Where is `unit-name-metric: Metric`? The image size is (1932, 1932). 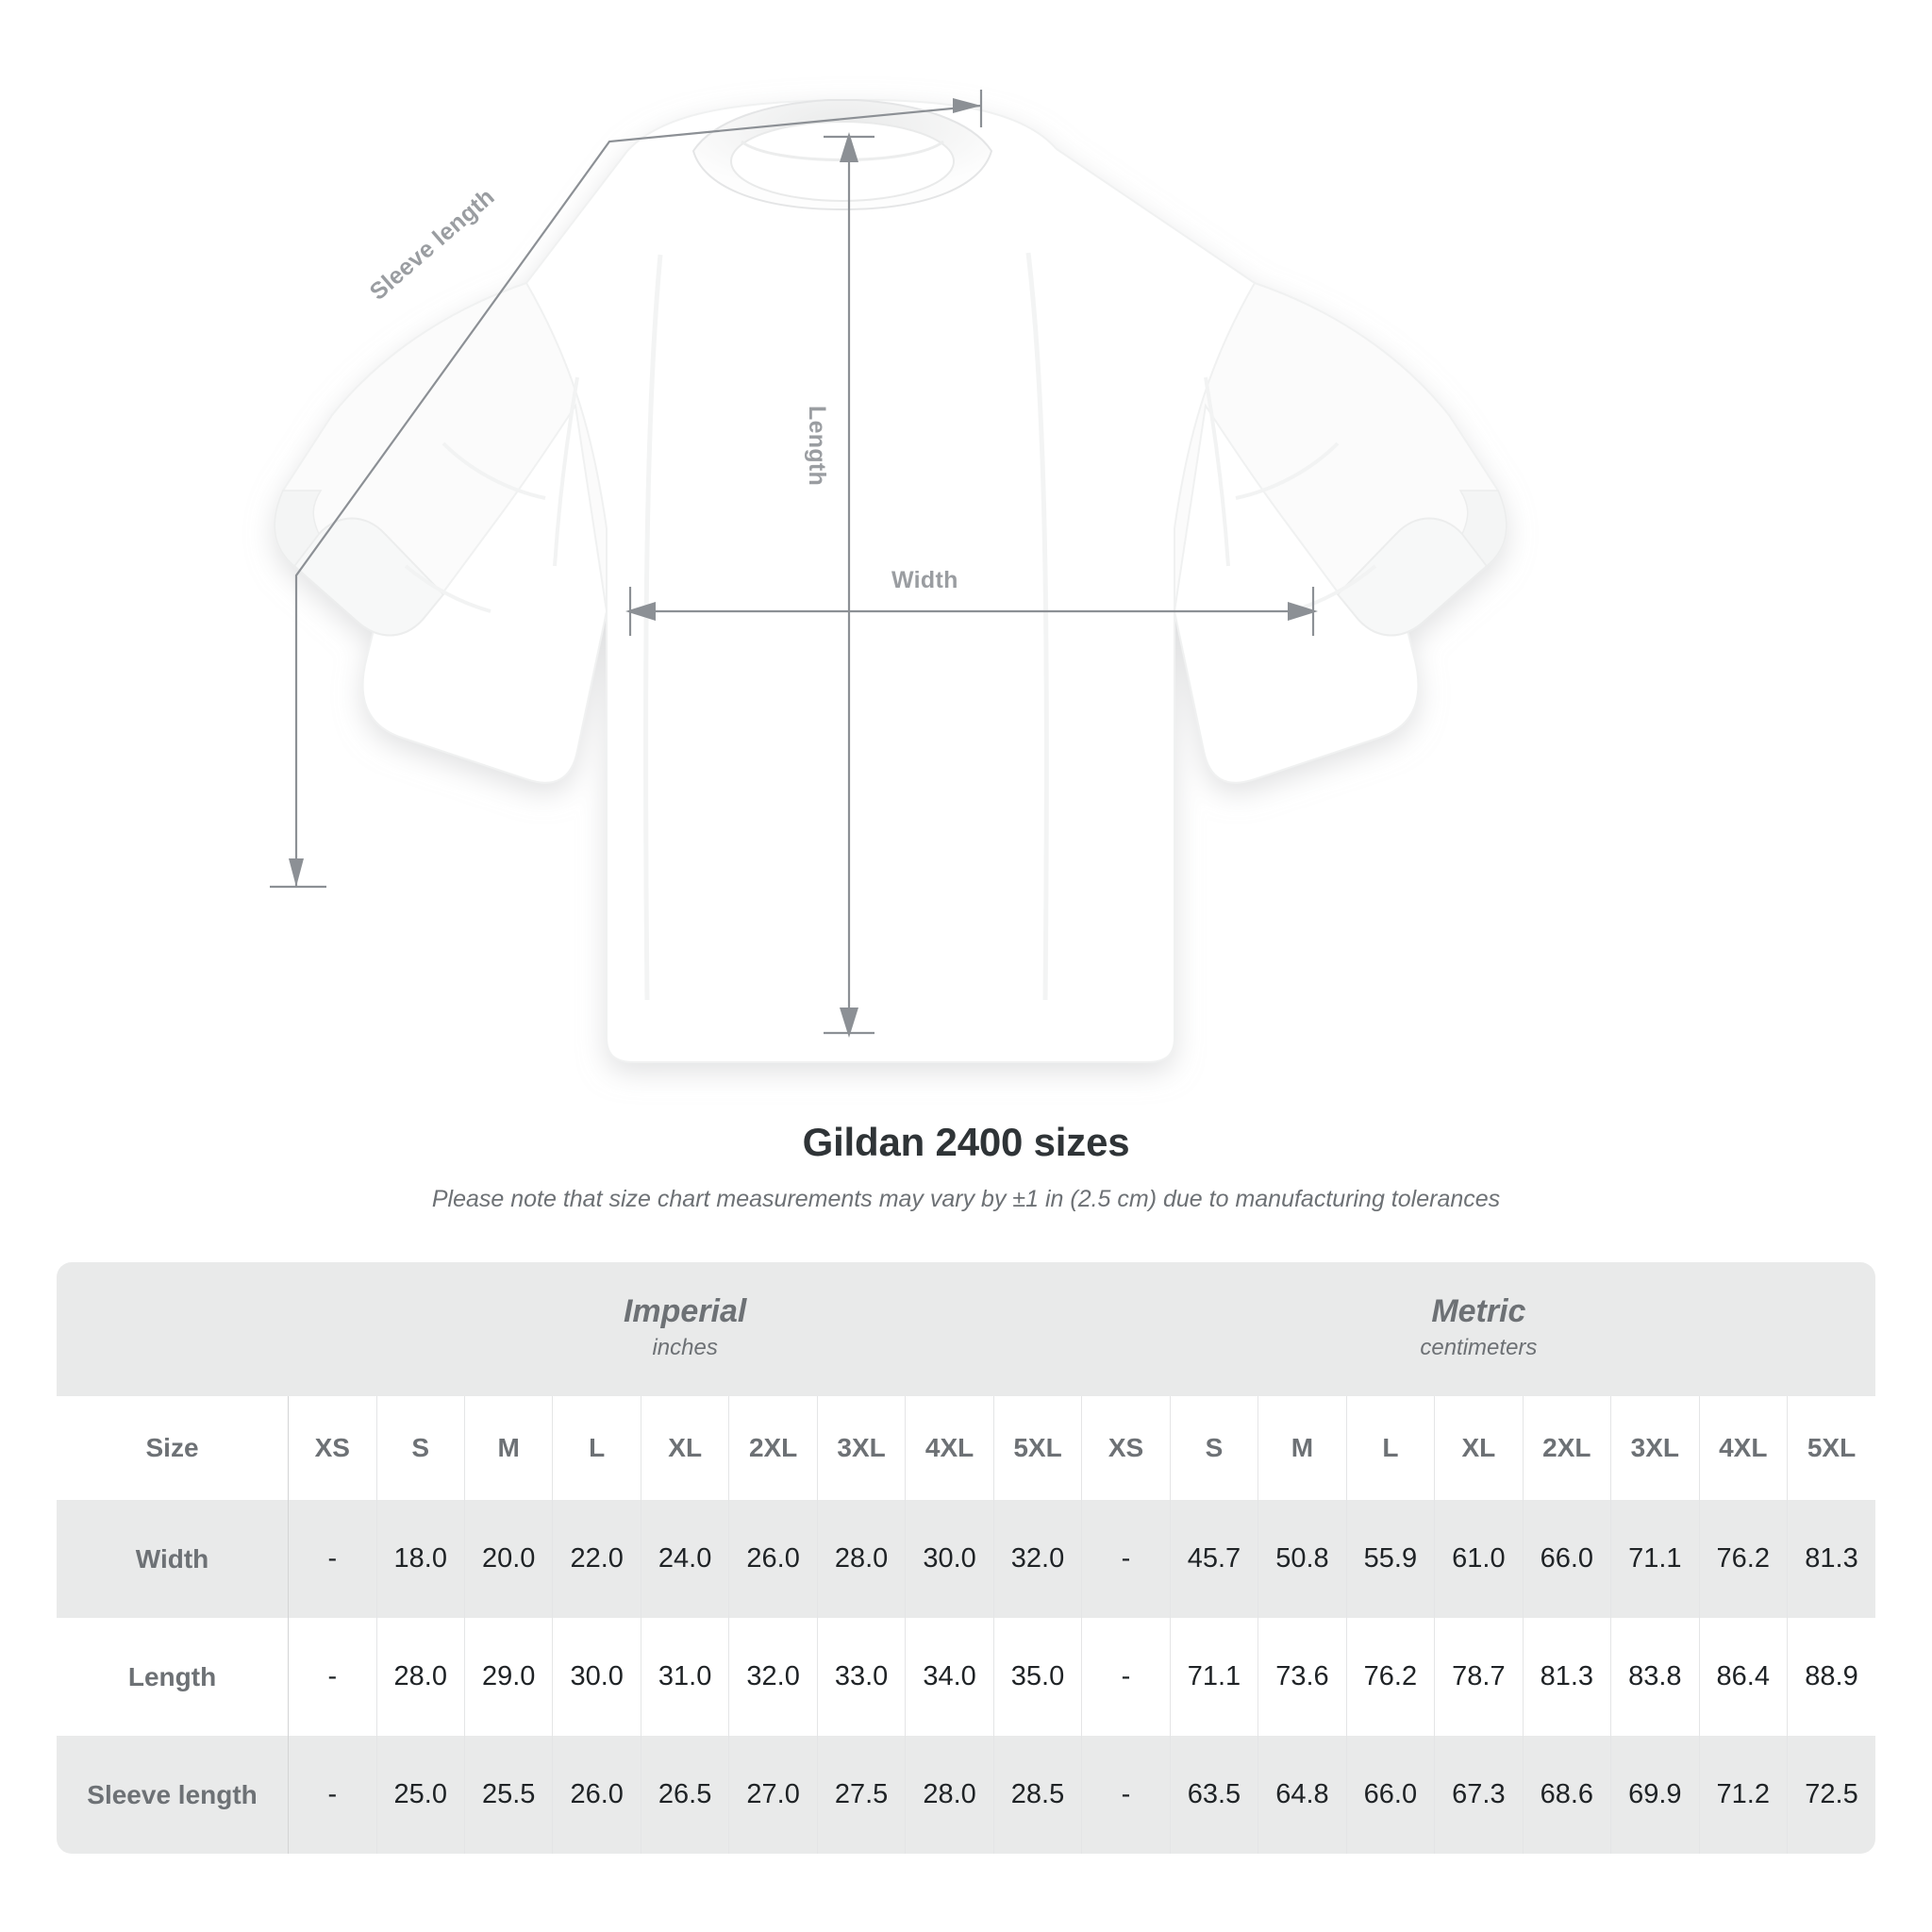 unit-name-metric: Metric is located at coordinates (1478, 1312).